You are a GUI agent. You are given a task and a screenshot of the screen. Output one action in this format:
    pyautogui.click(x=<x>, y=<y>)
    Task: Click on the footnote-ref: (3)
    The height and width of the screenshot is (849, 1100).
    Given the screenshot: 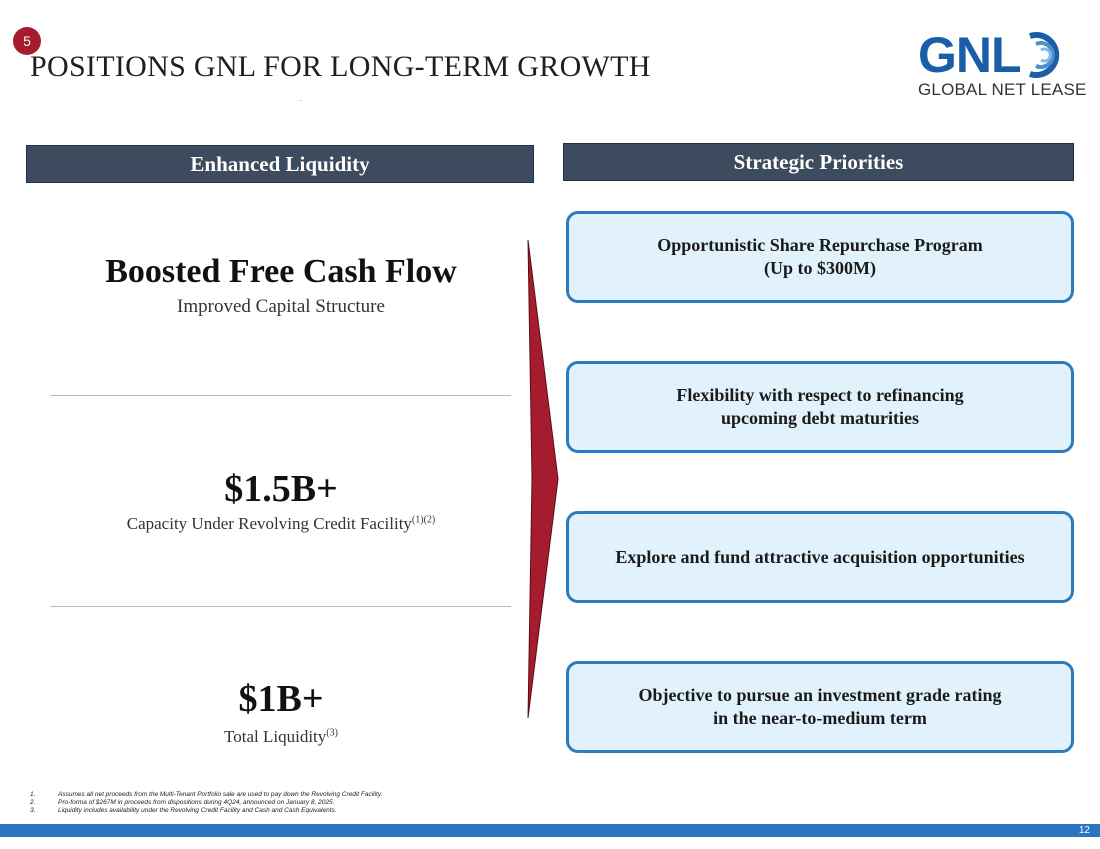 What is the action you would take?
    pyautogui.click(x=332, y=733)
    